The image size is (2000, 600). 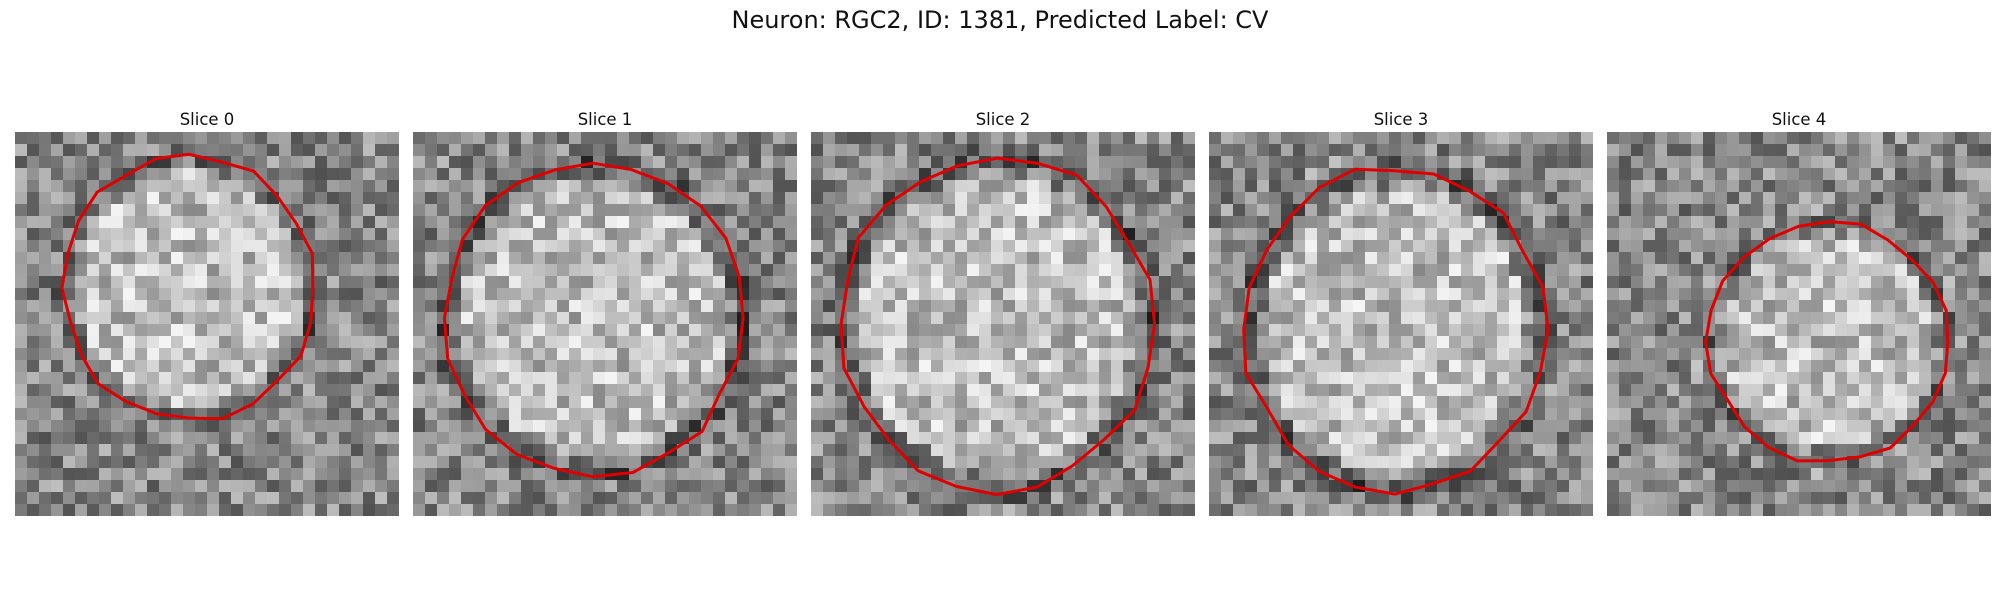 I want to click on slice-panel-1: Slice 1, so click(x=605, y=312).